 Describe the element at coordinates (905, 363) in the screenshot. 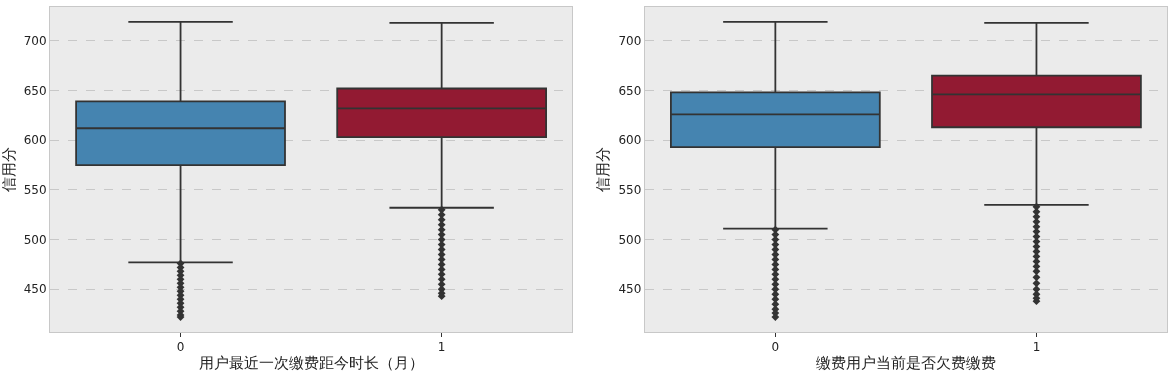

I see `x-axis-title: 缴费用户当前是否欠费缴费` at that location.